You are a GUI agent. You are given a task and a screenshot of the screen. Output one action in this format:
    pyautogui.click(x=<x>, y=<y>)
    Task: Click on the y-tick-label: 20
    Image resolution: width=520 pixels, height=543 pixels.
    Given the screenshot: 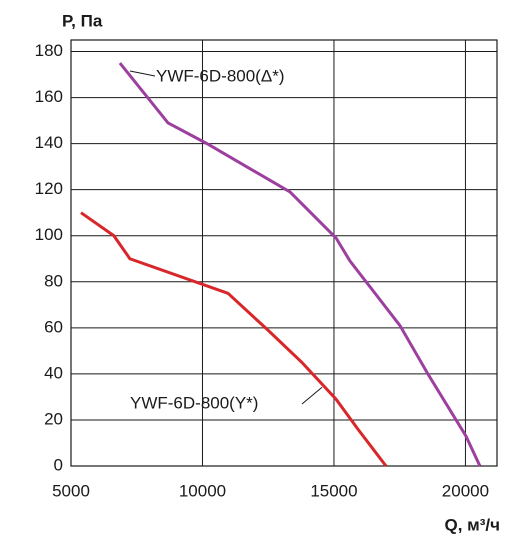 What is the action you would take?
    pyautogui.click(x=53, y=418)
    